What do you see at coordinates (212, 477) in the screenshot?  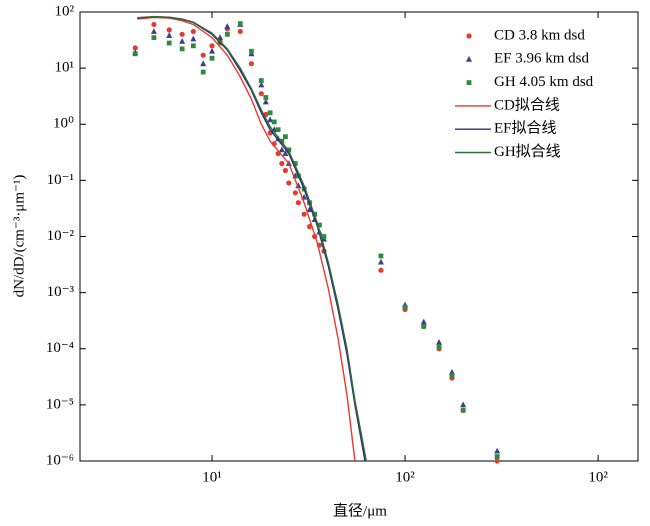 I see `x-tick-label: 10¹` at bounding box center [212, 477].